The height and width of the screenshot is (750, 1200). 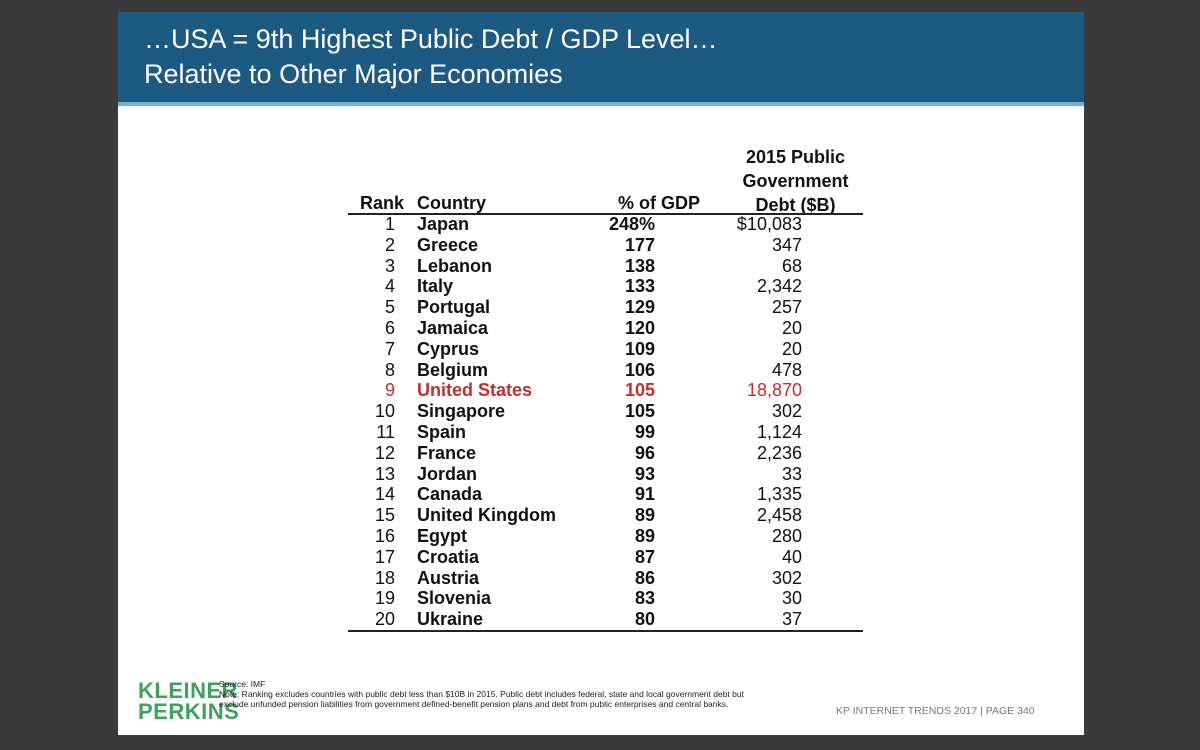 What do you see at coordinates (644, 619) in the screenshot?
I see `gdp-cell: 80` at bounding box center [644, 619].